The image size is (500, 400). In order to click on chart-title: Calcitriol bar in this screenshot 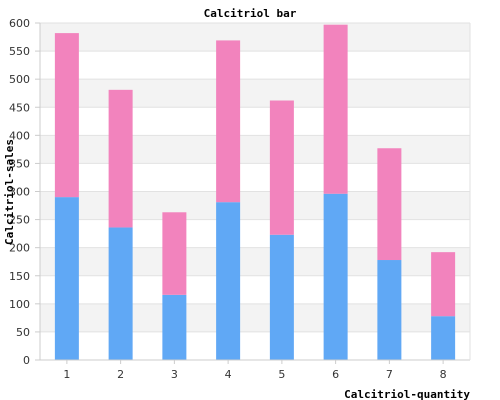, I will do `click(250, 13)`.